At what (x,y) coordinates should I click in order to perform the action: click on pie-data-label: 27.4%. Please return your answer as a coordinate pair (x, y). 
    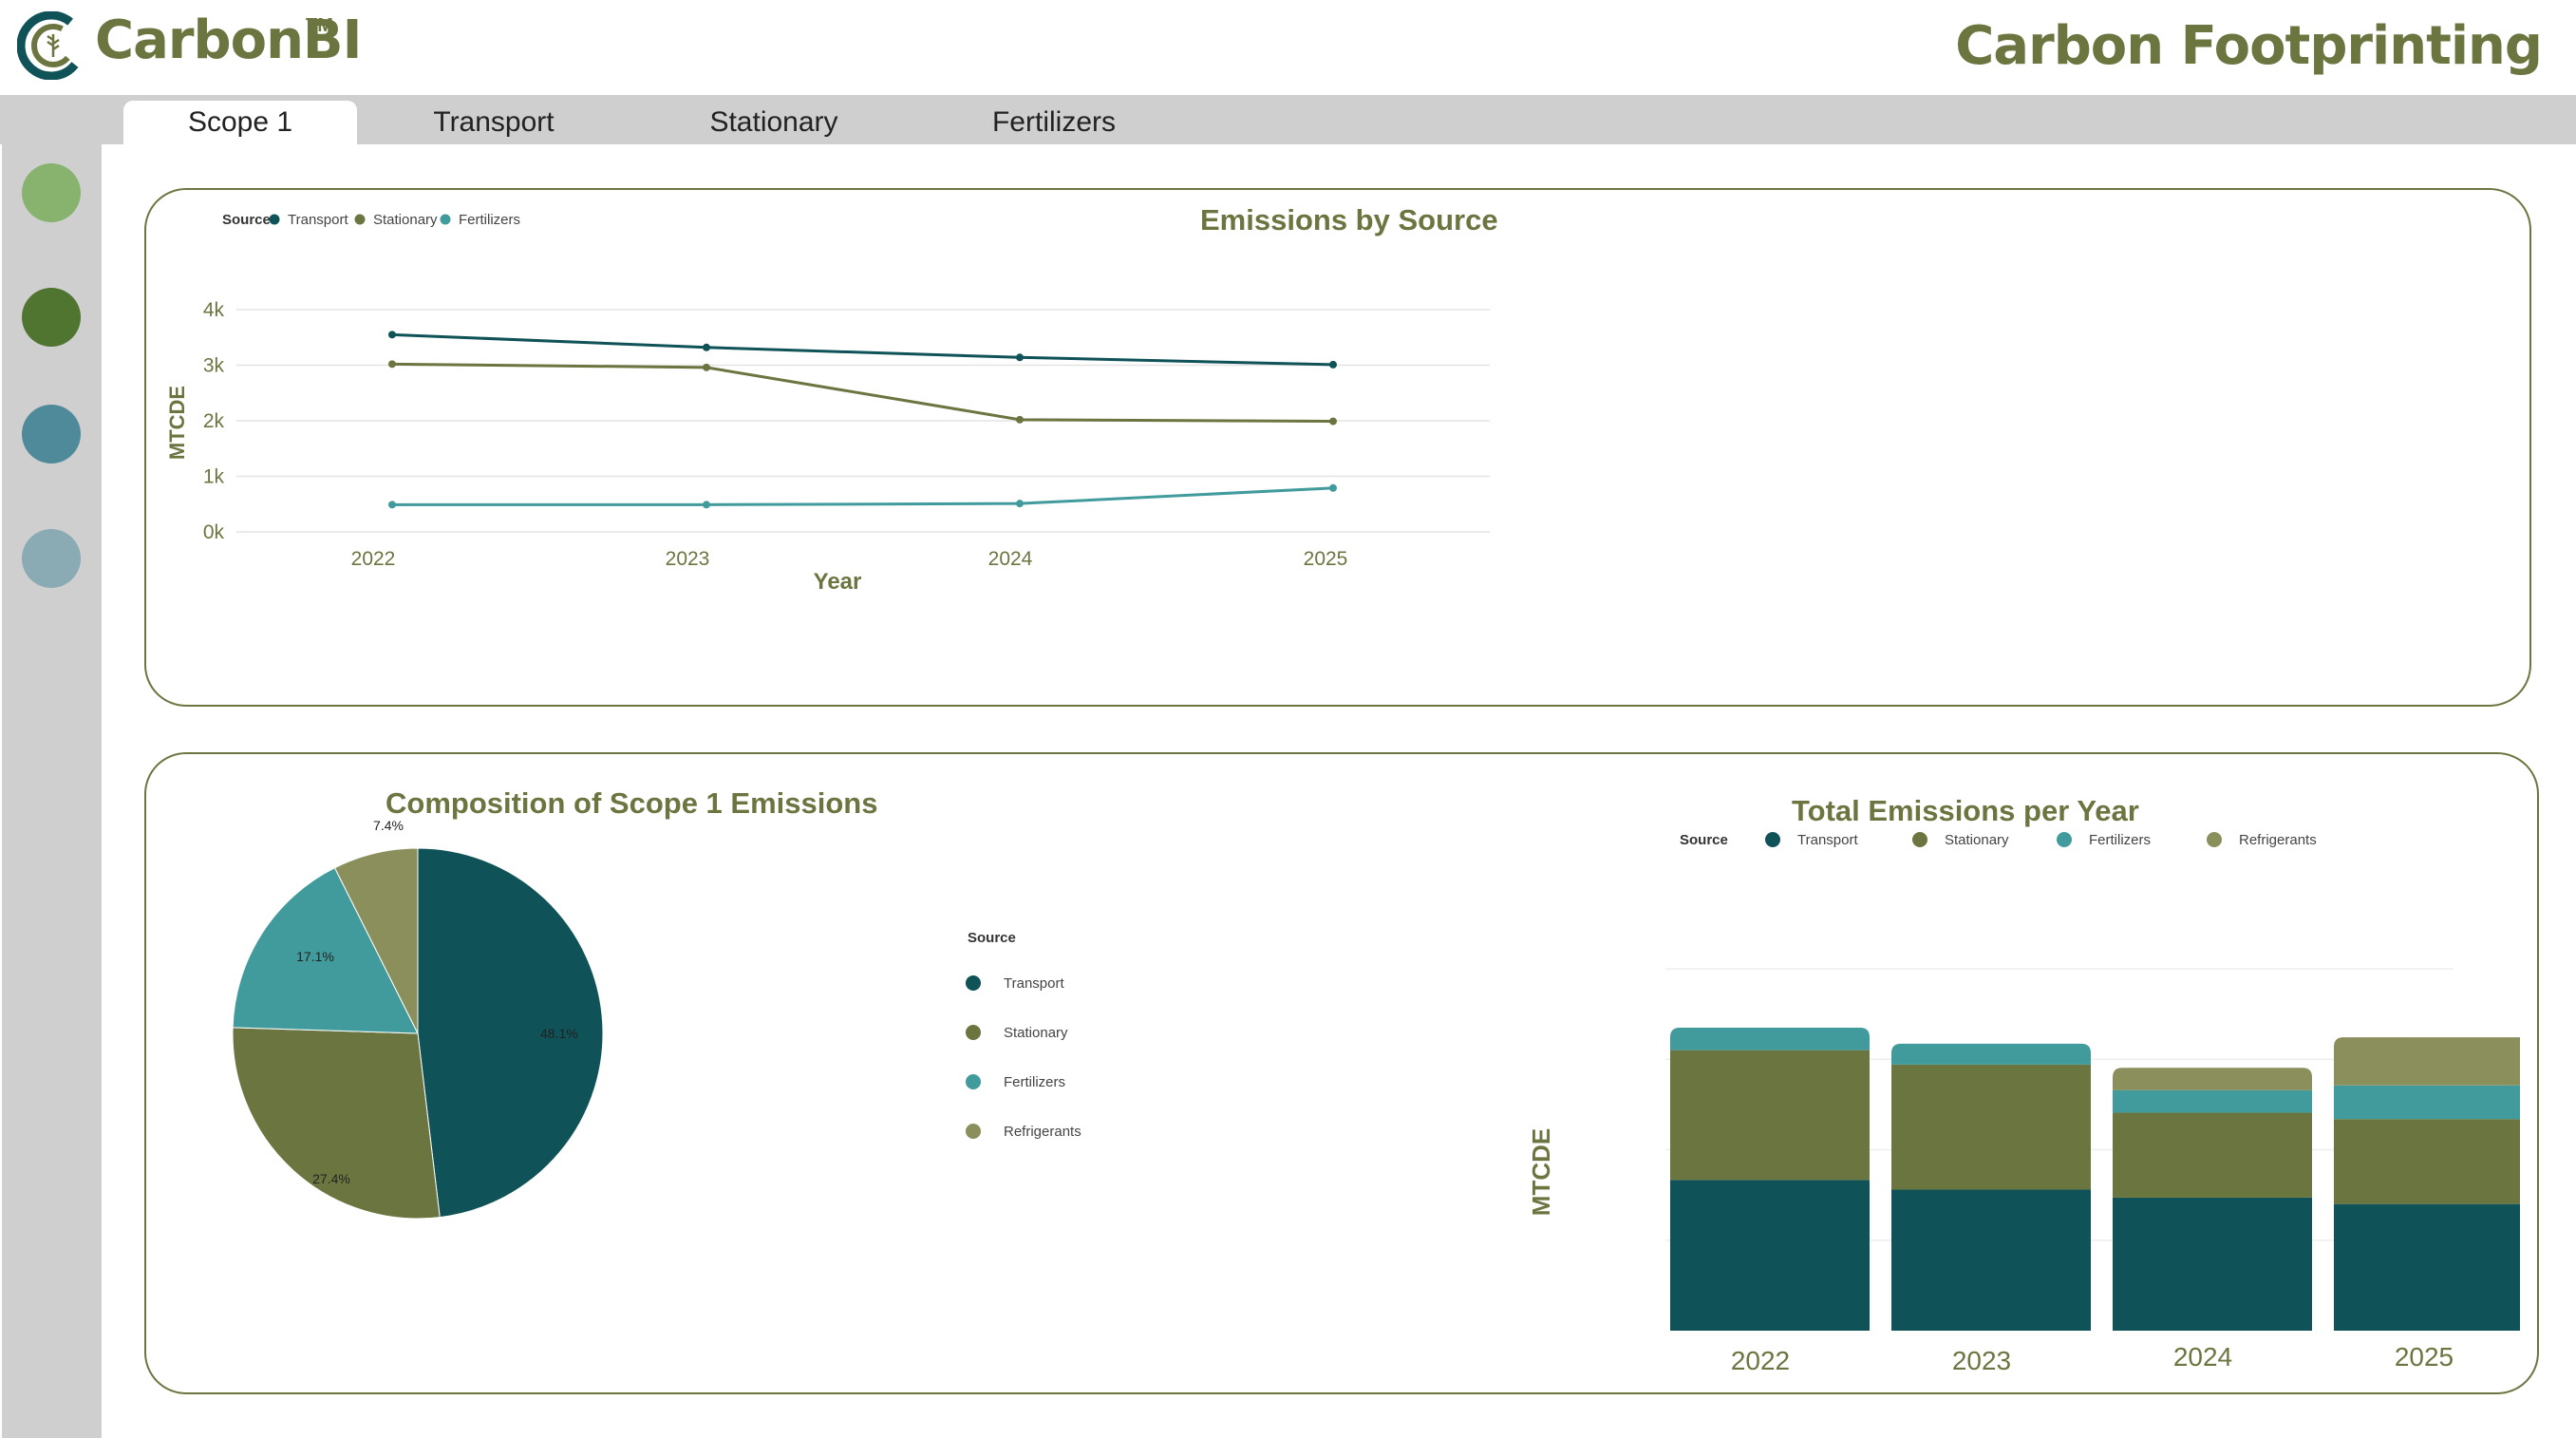
    Looking at the image, I should click on (331, 1179).